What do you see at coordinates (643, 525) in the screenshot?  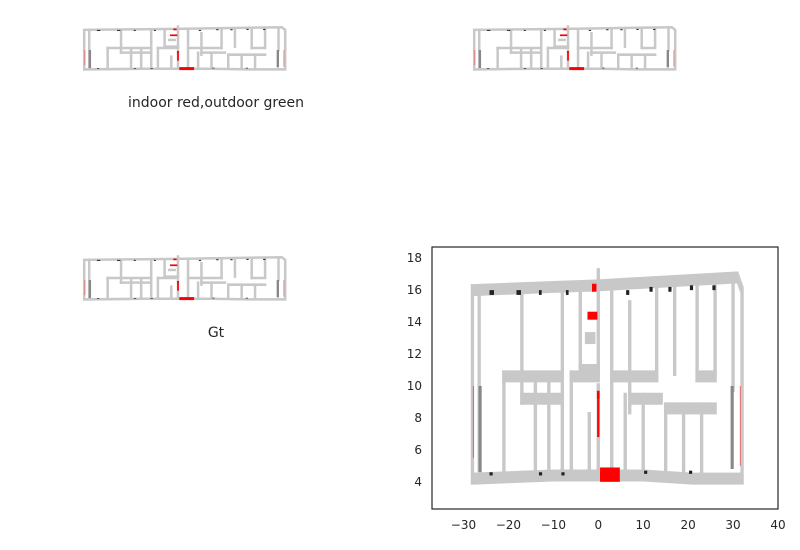 I see `x-tick-label: 10` at bounding box center [643, 525].